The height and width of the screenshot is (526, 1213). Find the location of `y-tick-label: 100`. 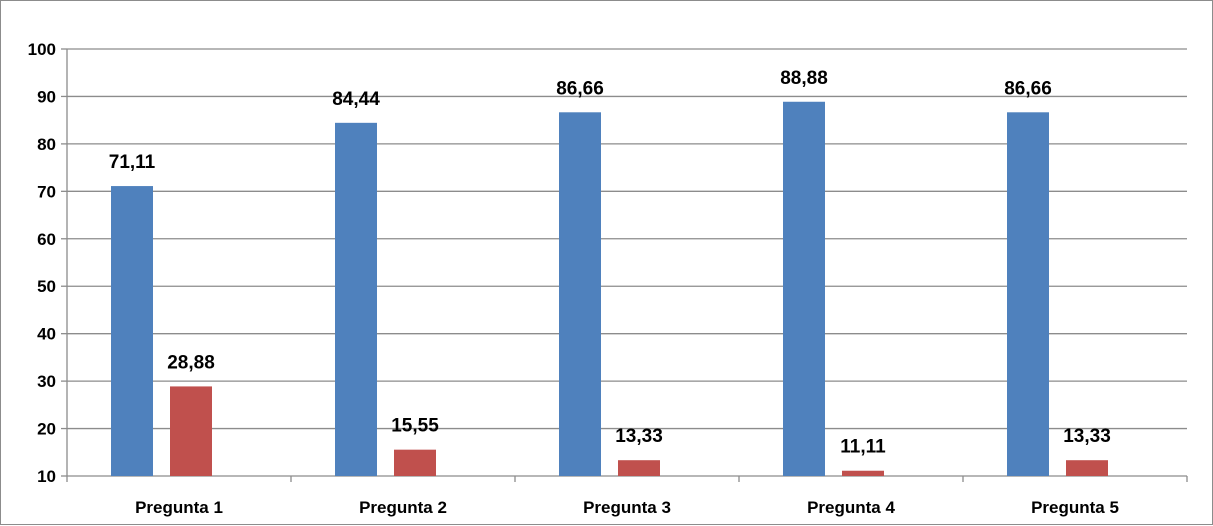

y-tick-label: 100 is located at coordinates (42, 49).